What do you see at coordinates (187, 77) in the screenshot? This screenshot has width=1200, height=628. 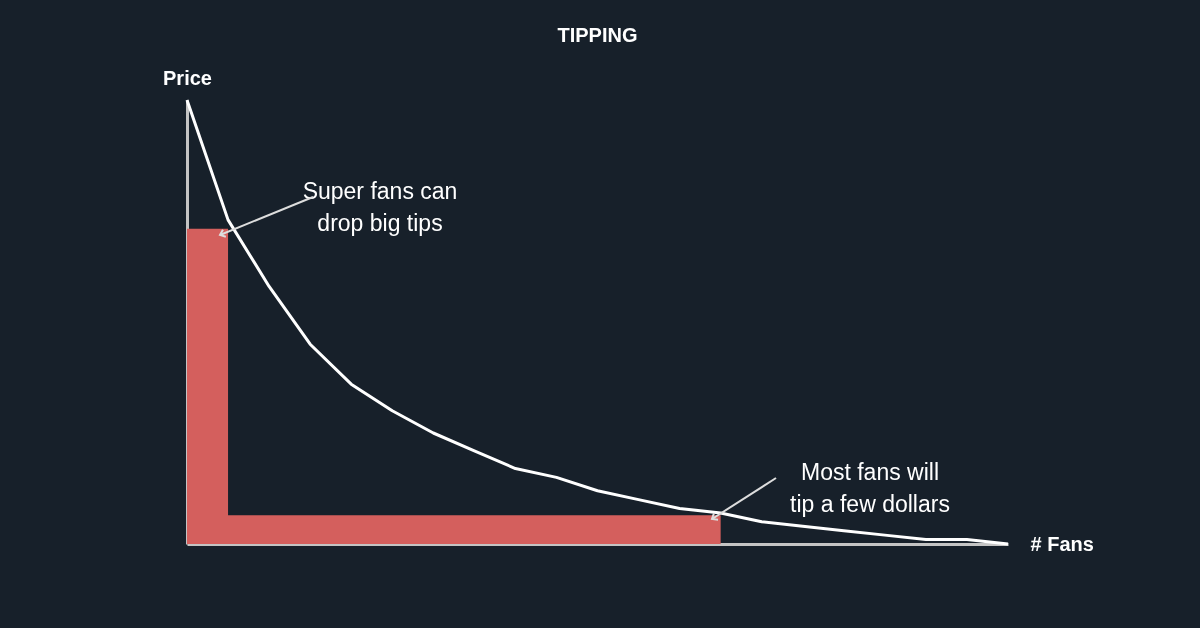 I see `y-axis-title: Price` at bounding box center [187, 77].